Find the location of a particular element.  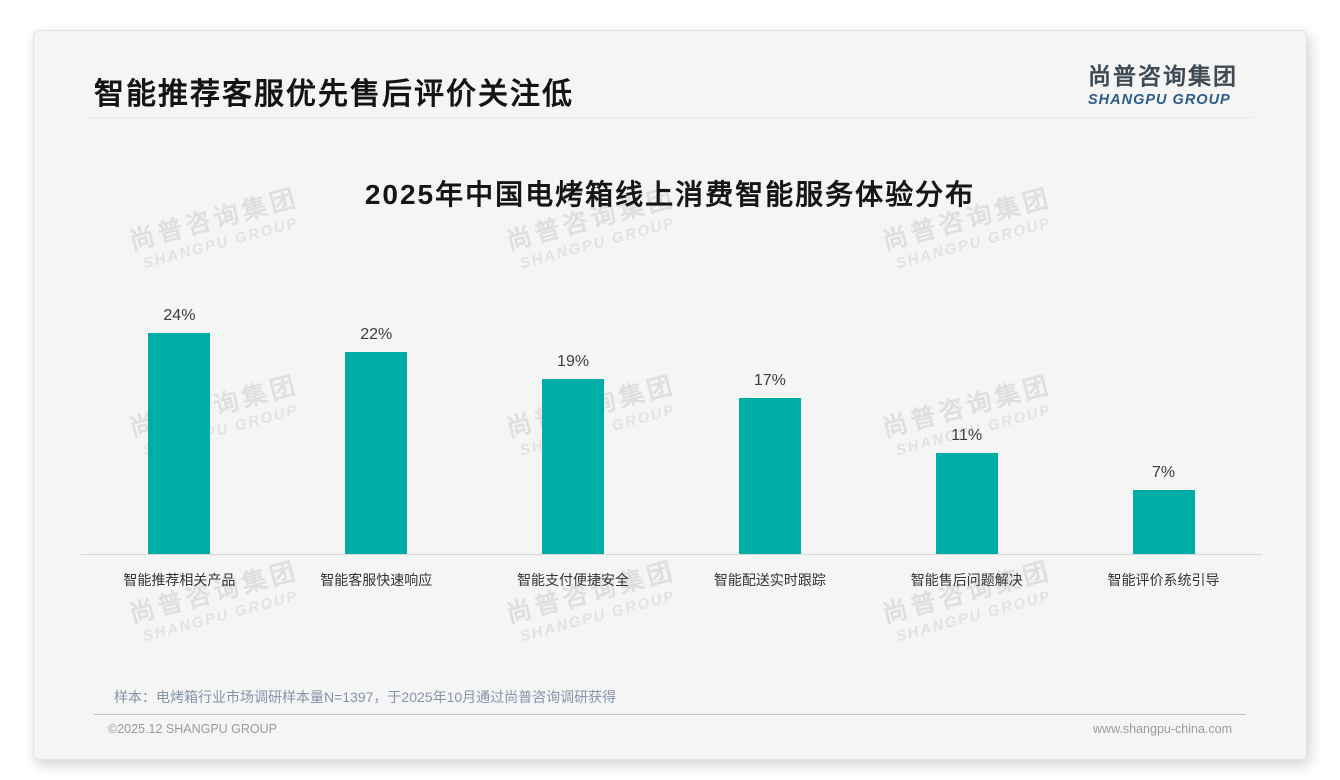

bar-column: 24% is located at coordinates (179, 430).